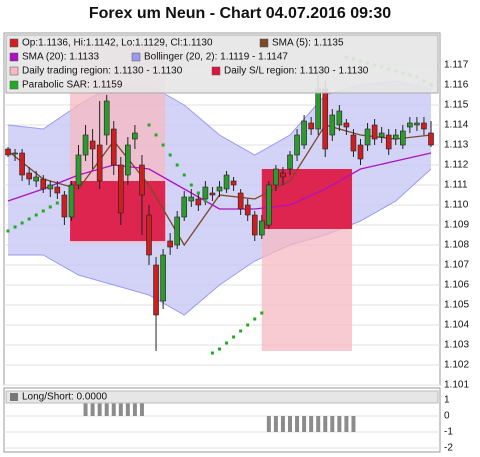  What do you see at coordinates (456, 165) in the screenshot?
I see `y-tick-label: 1.112` at bounding box center [456, 165].